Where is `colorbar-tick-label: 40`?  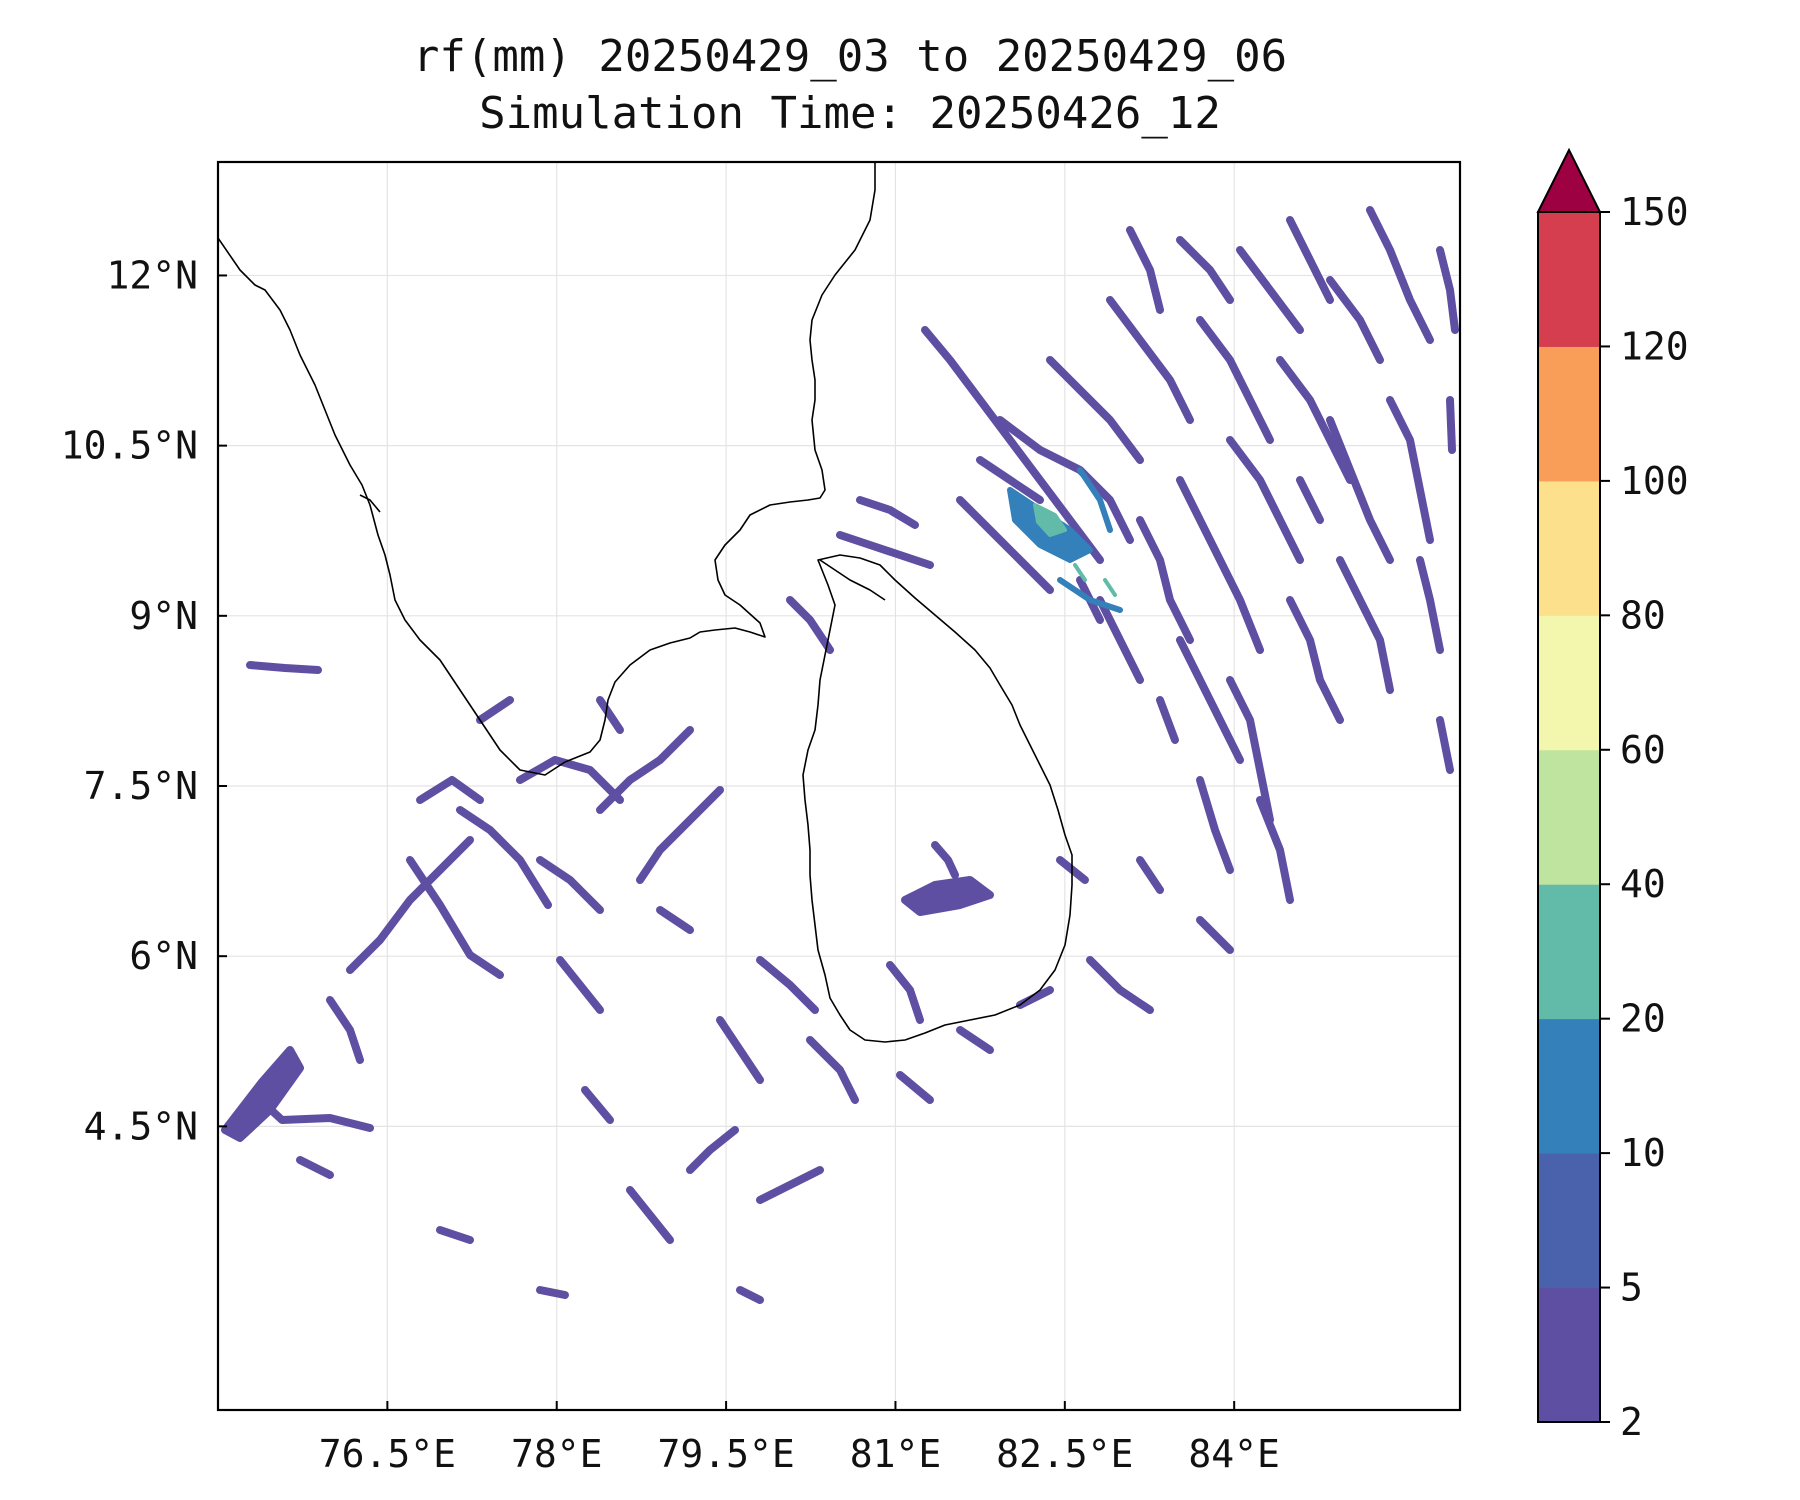
colorbar-tick-label: 40 is located at coordinates (1643, 884).